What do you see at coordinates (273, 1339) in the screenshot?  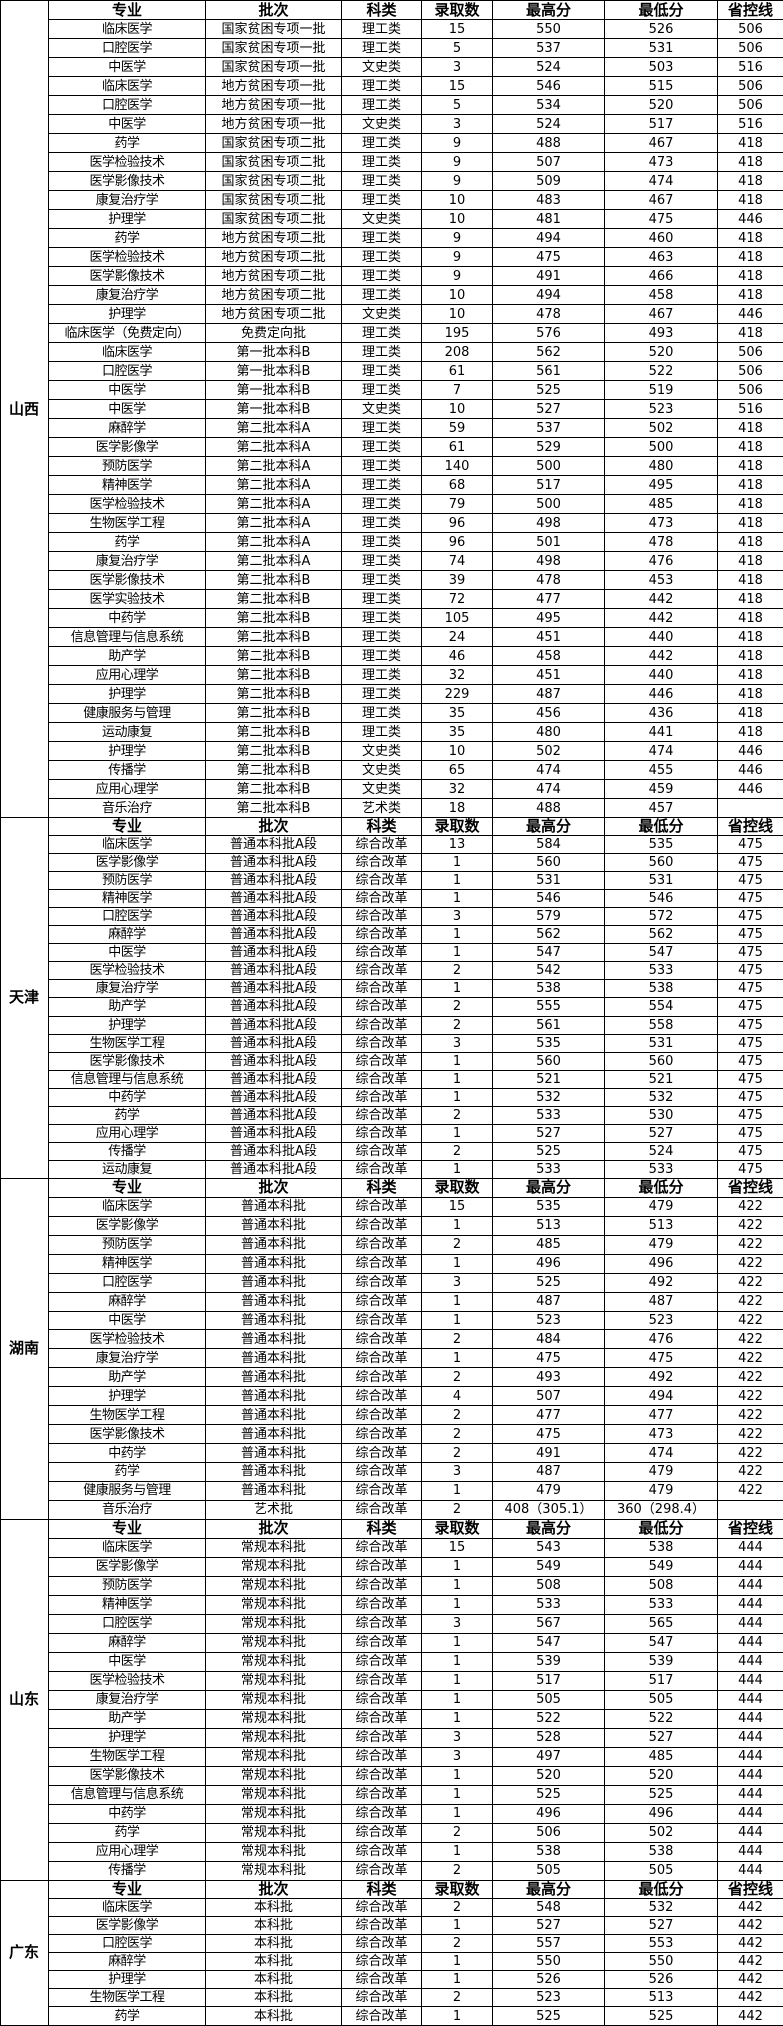 I see `cell-batch: 普通本科批` at bounding box center [273, 1339].